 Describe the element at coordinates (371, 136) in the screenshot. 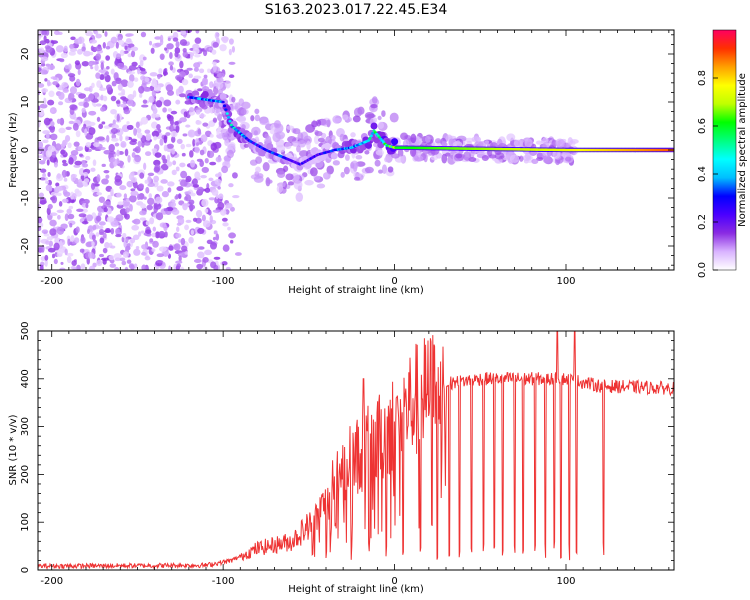

I see `spectral-trace-core` at that location.